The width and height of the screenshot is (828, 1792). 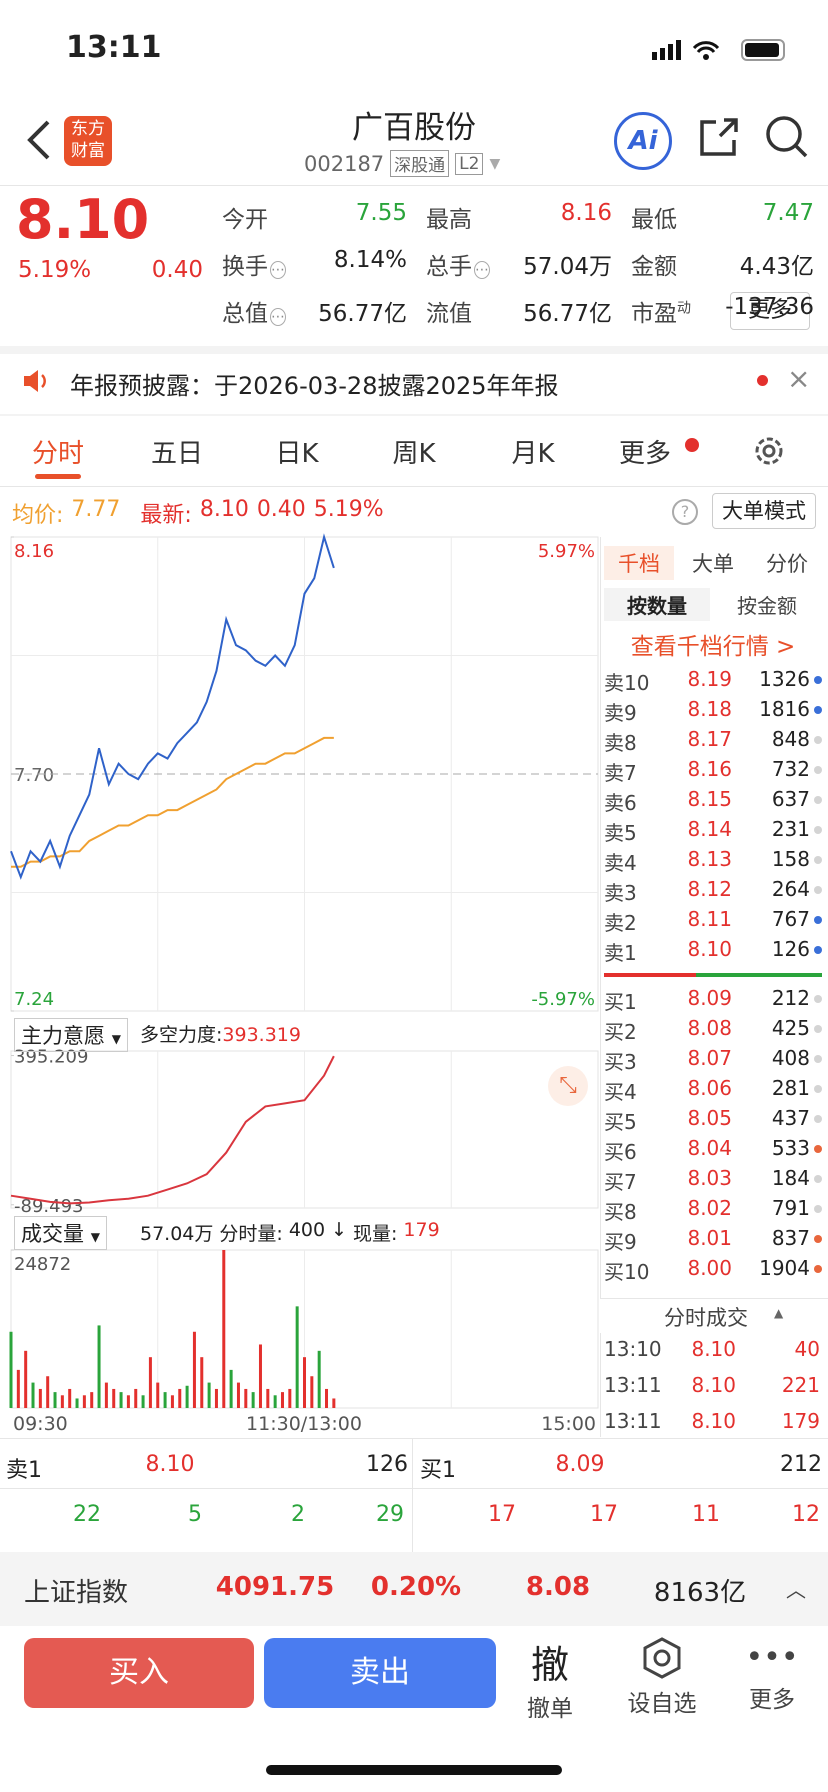 I want to click on index-bar, so click(x=414, y=1589).